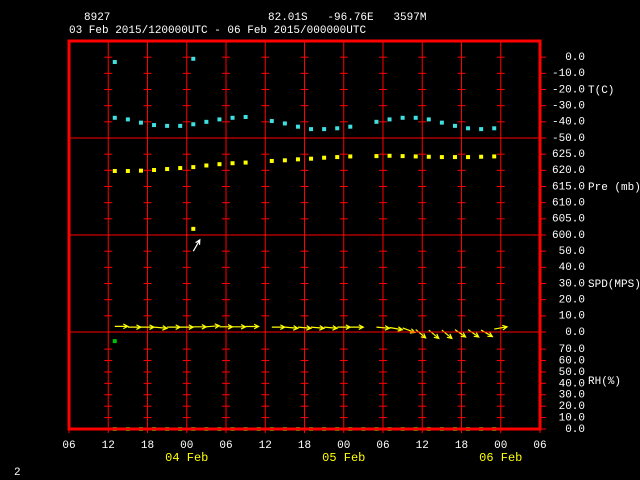  What do you see at coordinates (17, 473) in the screenshot?
I see `page-number: 2` at bounding box center [17, 473].